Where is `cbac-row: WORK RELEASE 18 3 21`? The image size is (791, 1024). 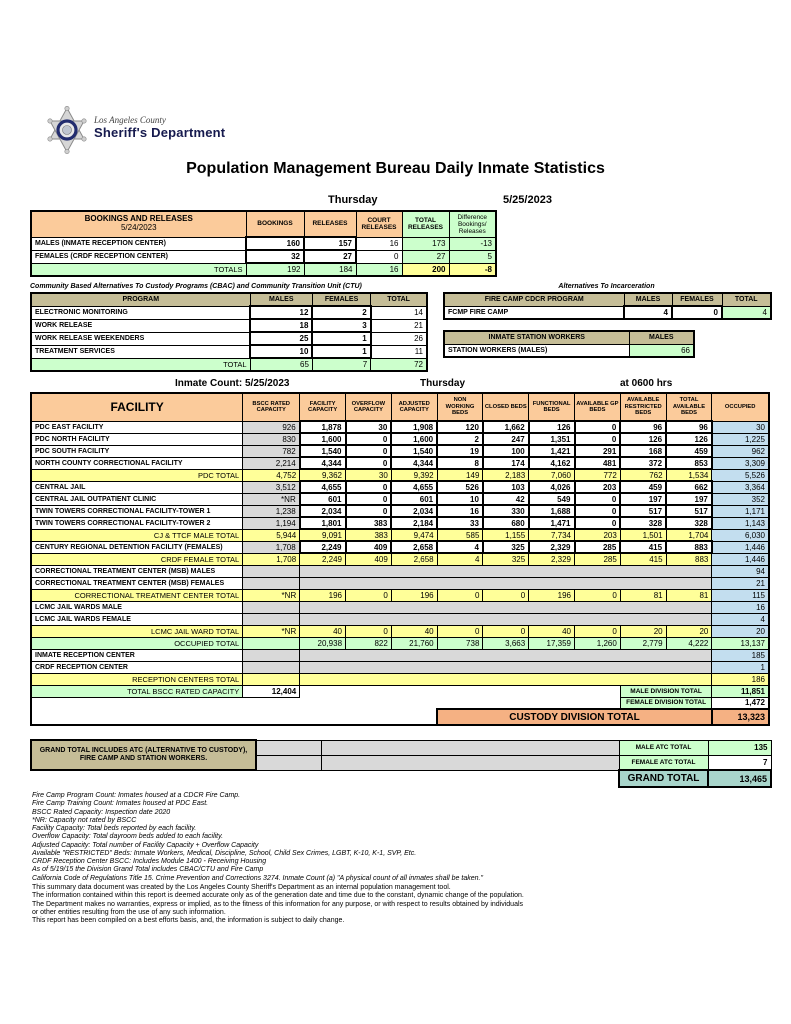
cbac-row: WORK RELEASE 18 3 21 is located at coordinates (229, 325).